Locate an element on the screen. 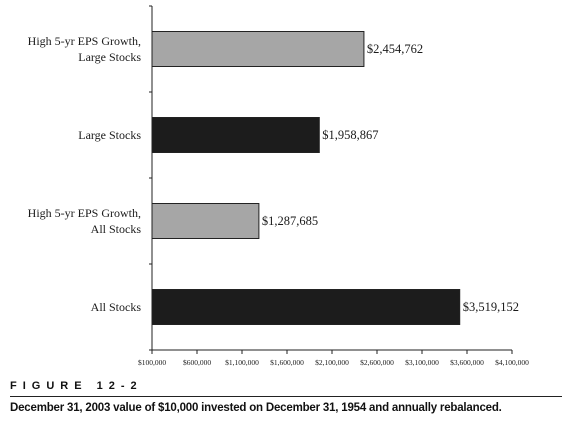 The image size is (570, 424). figure-label: FIGURE 12-2 is located at coordinates (76, 386).